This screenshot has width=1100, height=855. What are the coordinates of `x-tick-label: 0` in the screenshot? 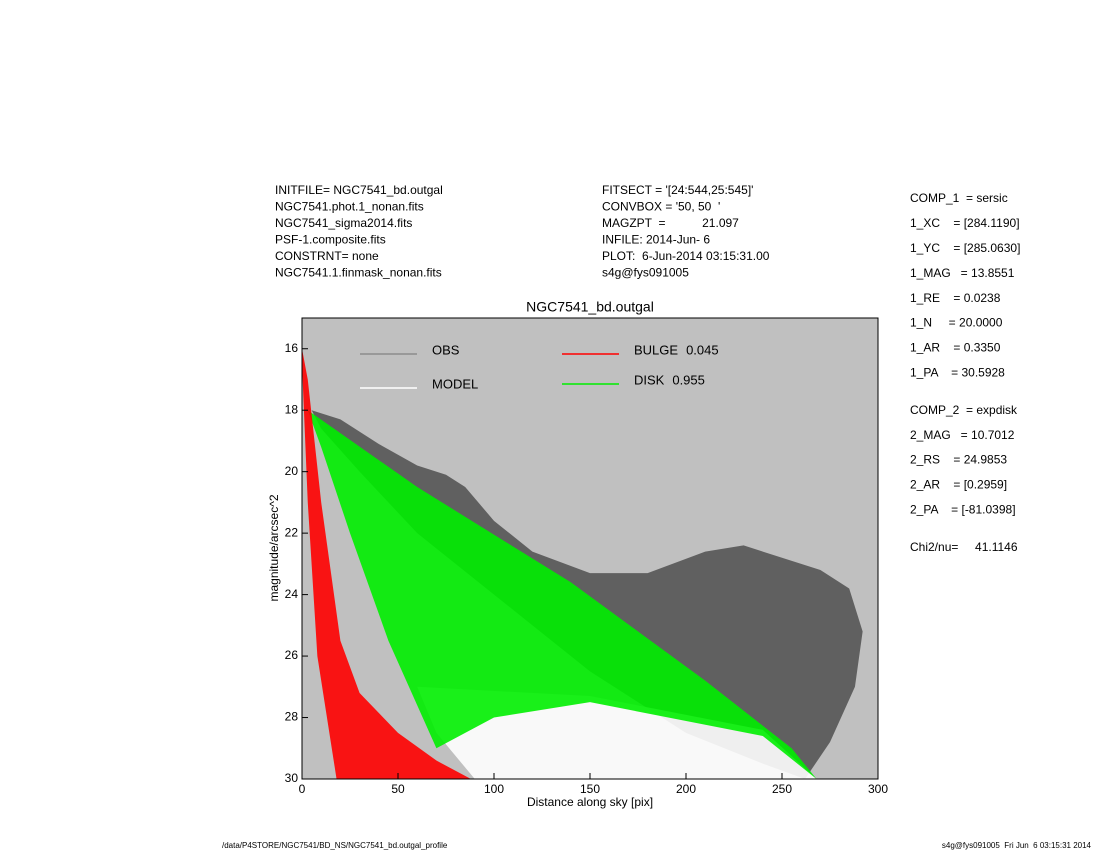 It's located at (302, 789).